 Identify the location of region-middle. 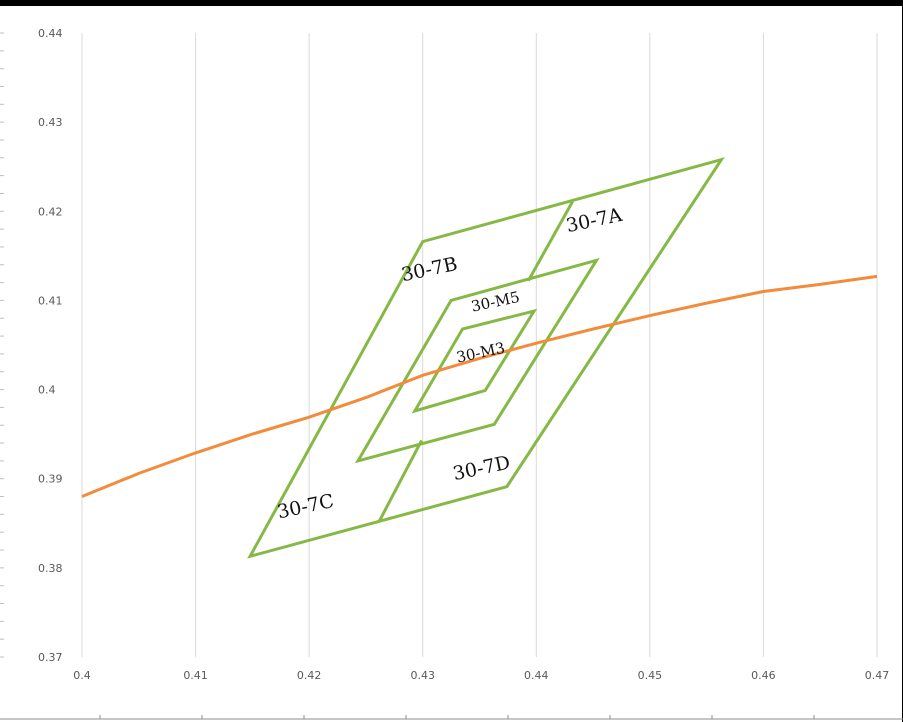
(477, 360).